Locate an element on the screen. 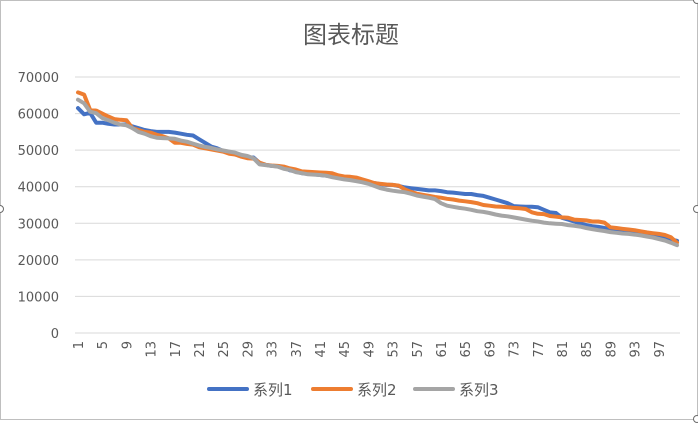 This screenshot has width=698, height=423. y-tick-label: 70000 is located at coordinates (38, 78).